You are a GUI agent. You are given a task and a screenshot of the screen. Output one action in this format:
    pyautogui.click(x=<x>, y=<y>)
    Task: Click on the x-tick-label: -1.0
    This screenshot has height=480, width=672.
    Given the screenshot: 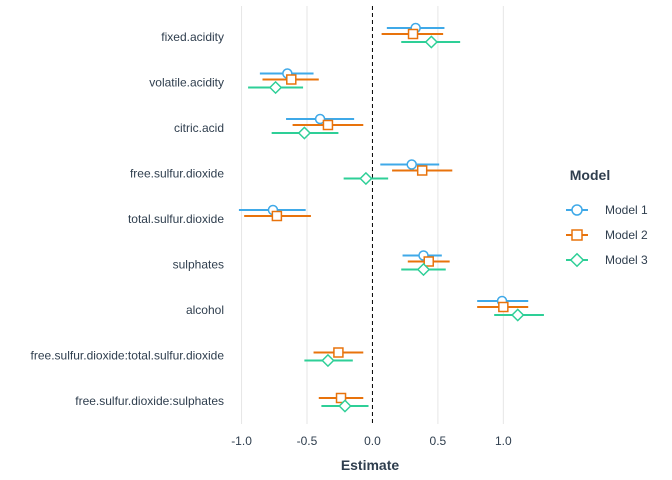 What is the action you would take?
    pyautogui.click(x=241, y=441)
    